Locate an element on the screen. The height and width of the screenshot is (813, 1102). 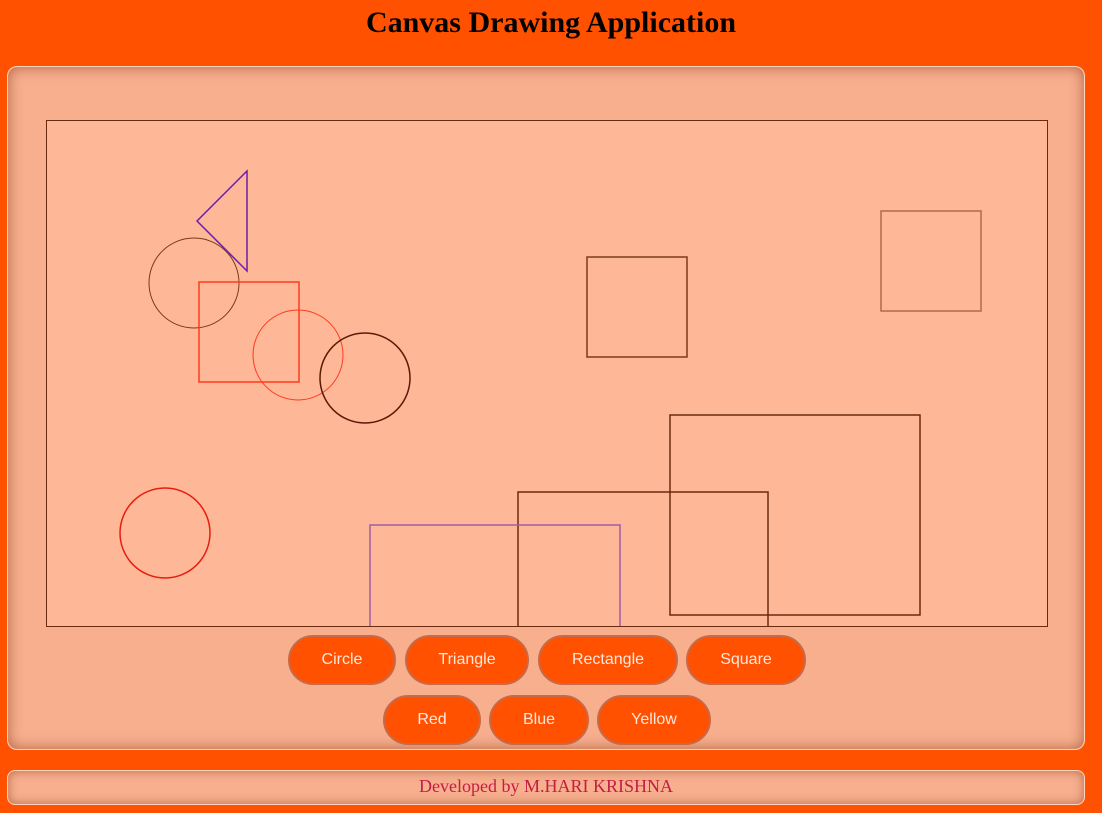
circle-button: Circle is located at coordinates (342, 660).